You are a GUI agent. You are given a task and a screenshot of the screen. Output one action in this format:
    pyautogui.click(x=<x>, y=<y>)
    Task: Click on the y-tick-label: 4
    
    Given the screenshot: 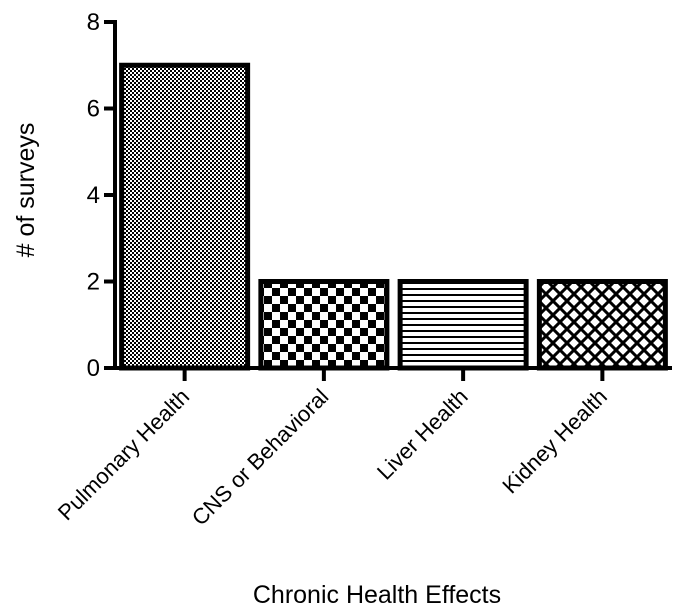 What is the action you would take?
    pyautogui.click(x=93, y=195)
    